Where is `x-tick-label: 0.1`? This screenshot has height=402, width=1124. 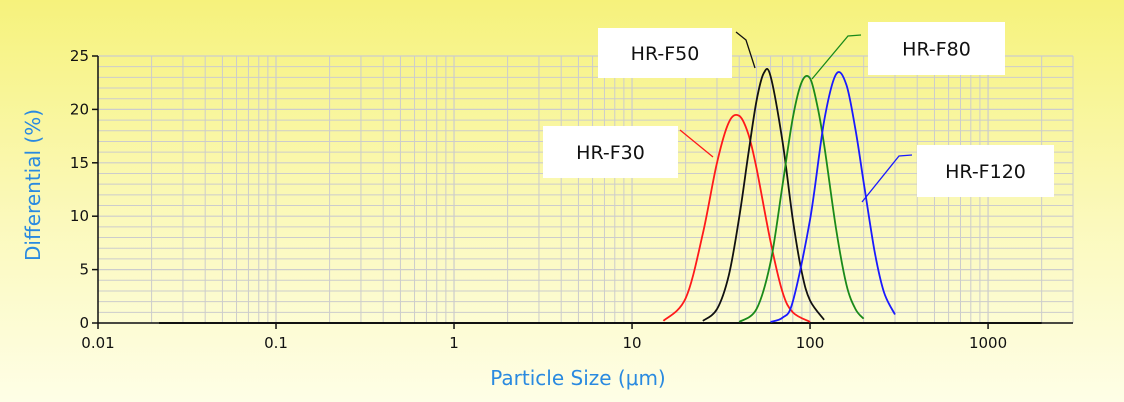
x-tick-label: 0.1 is located at coordinates (276, 343).